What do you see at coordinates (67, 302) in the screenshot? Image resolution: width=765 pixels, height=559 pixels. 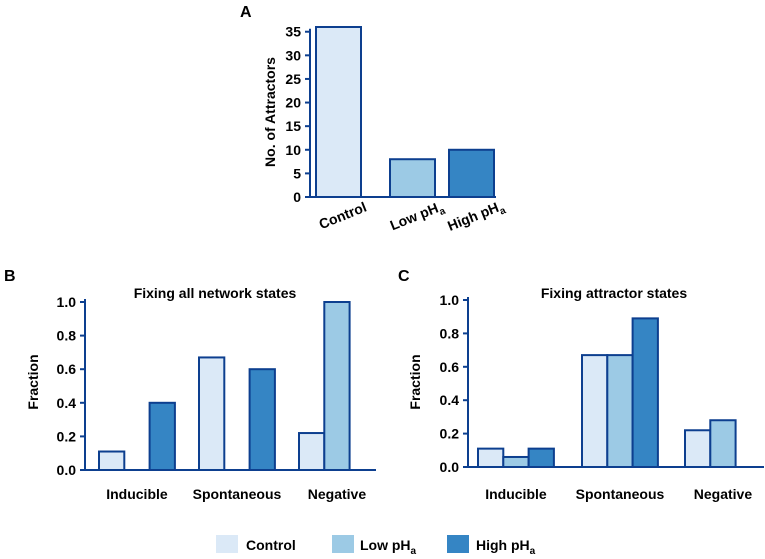 I see `panel-b-ytick-label: 1.0` at bounding box center [67, 302].